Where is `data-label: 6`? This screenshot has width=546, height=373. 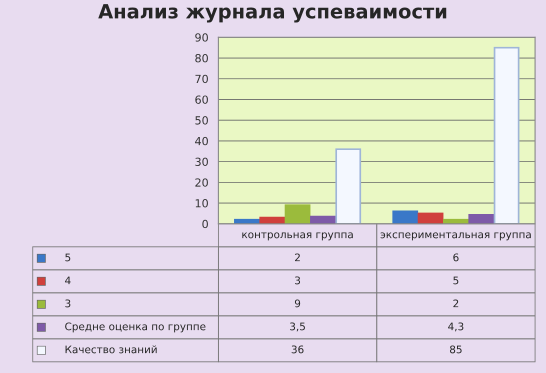
data-label: 6 is located at coordinates (456, 257).